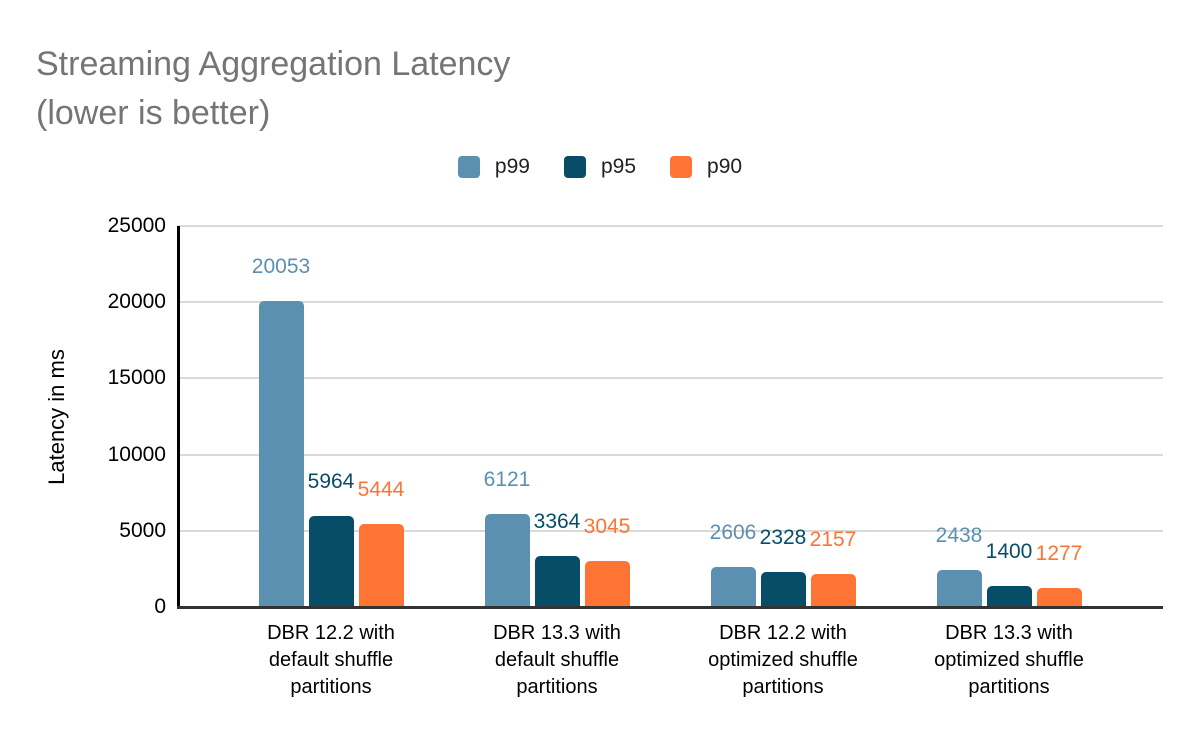 This screenshot has height=742, width=1200. I want to click on bar-value-label: 2157, so click(833, 539).